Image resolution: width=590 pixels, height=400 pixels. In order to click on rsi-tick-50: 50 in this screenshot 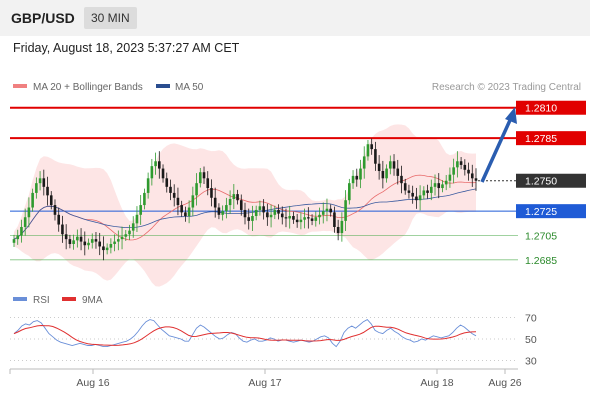, I will do `click(531, 340)`.